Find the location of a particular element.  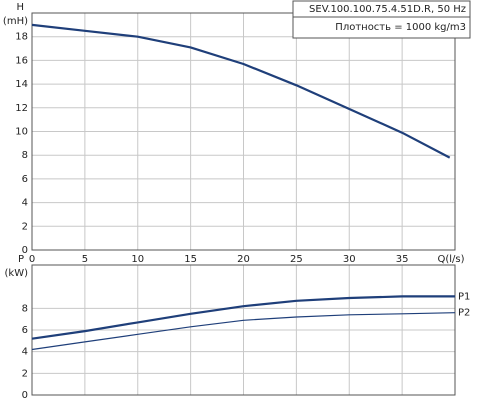

x-tick-label: 30 is located at coordinates (349, 259).